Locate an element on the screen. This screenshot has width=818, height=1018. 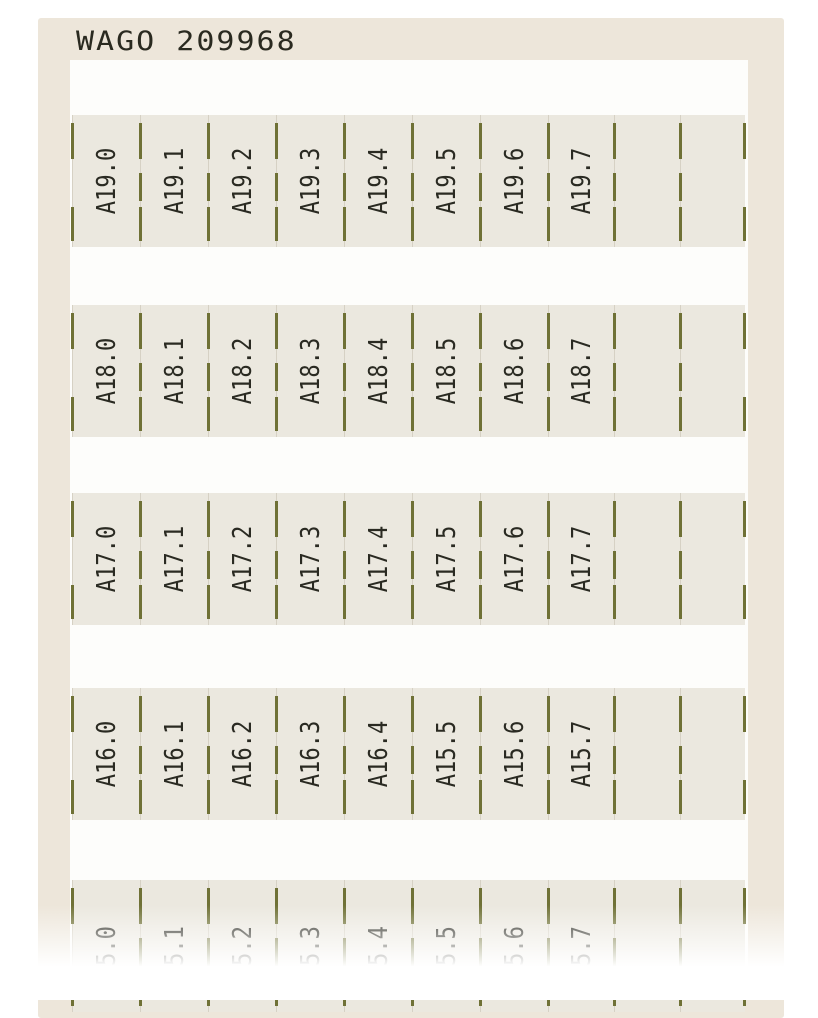
marker-cell: A17.3 is located at coordinates (310, 559).